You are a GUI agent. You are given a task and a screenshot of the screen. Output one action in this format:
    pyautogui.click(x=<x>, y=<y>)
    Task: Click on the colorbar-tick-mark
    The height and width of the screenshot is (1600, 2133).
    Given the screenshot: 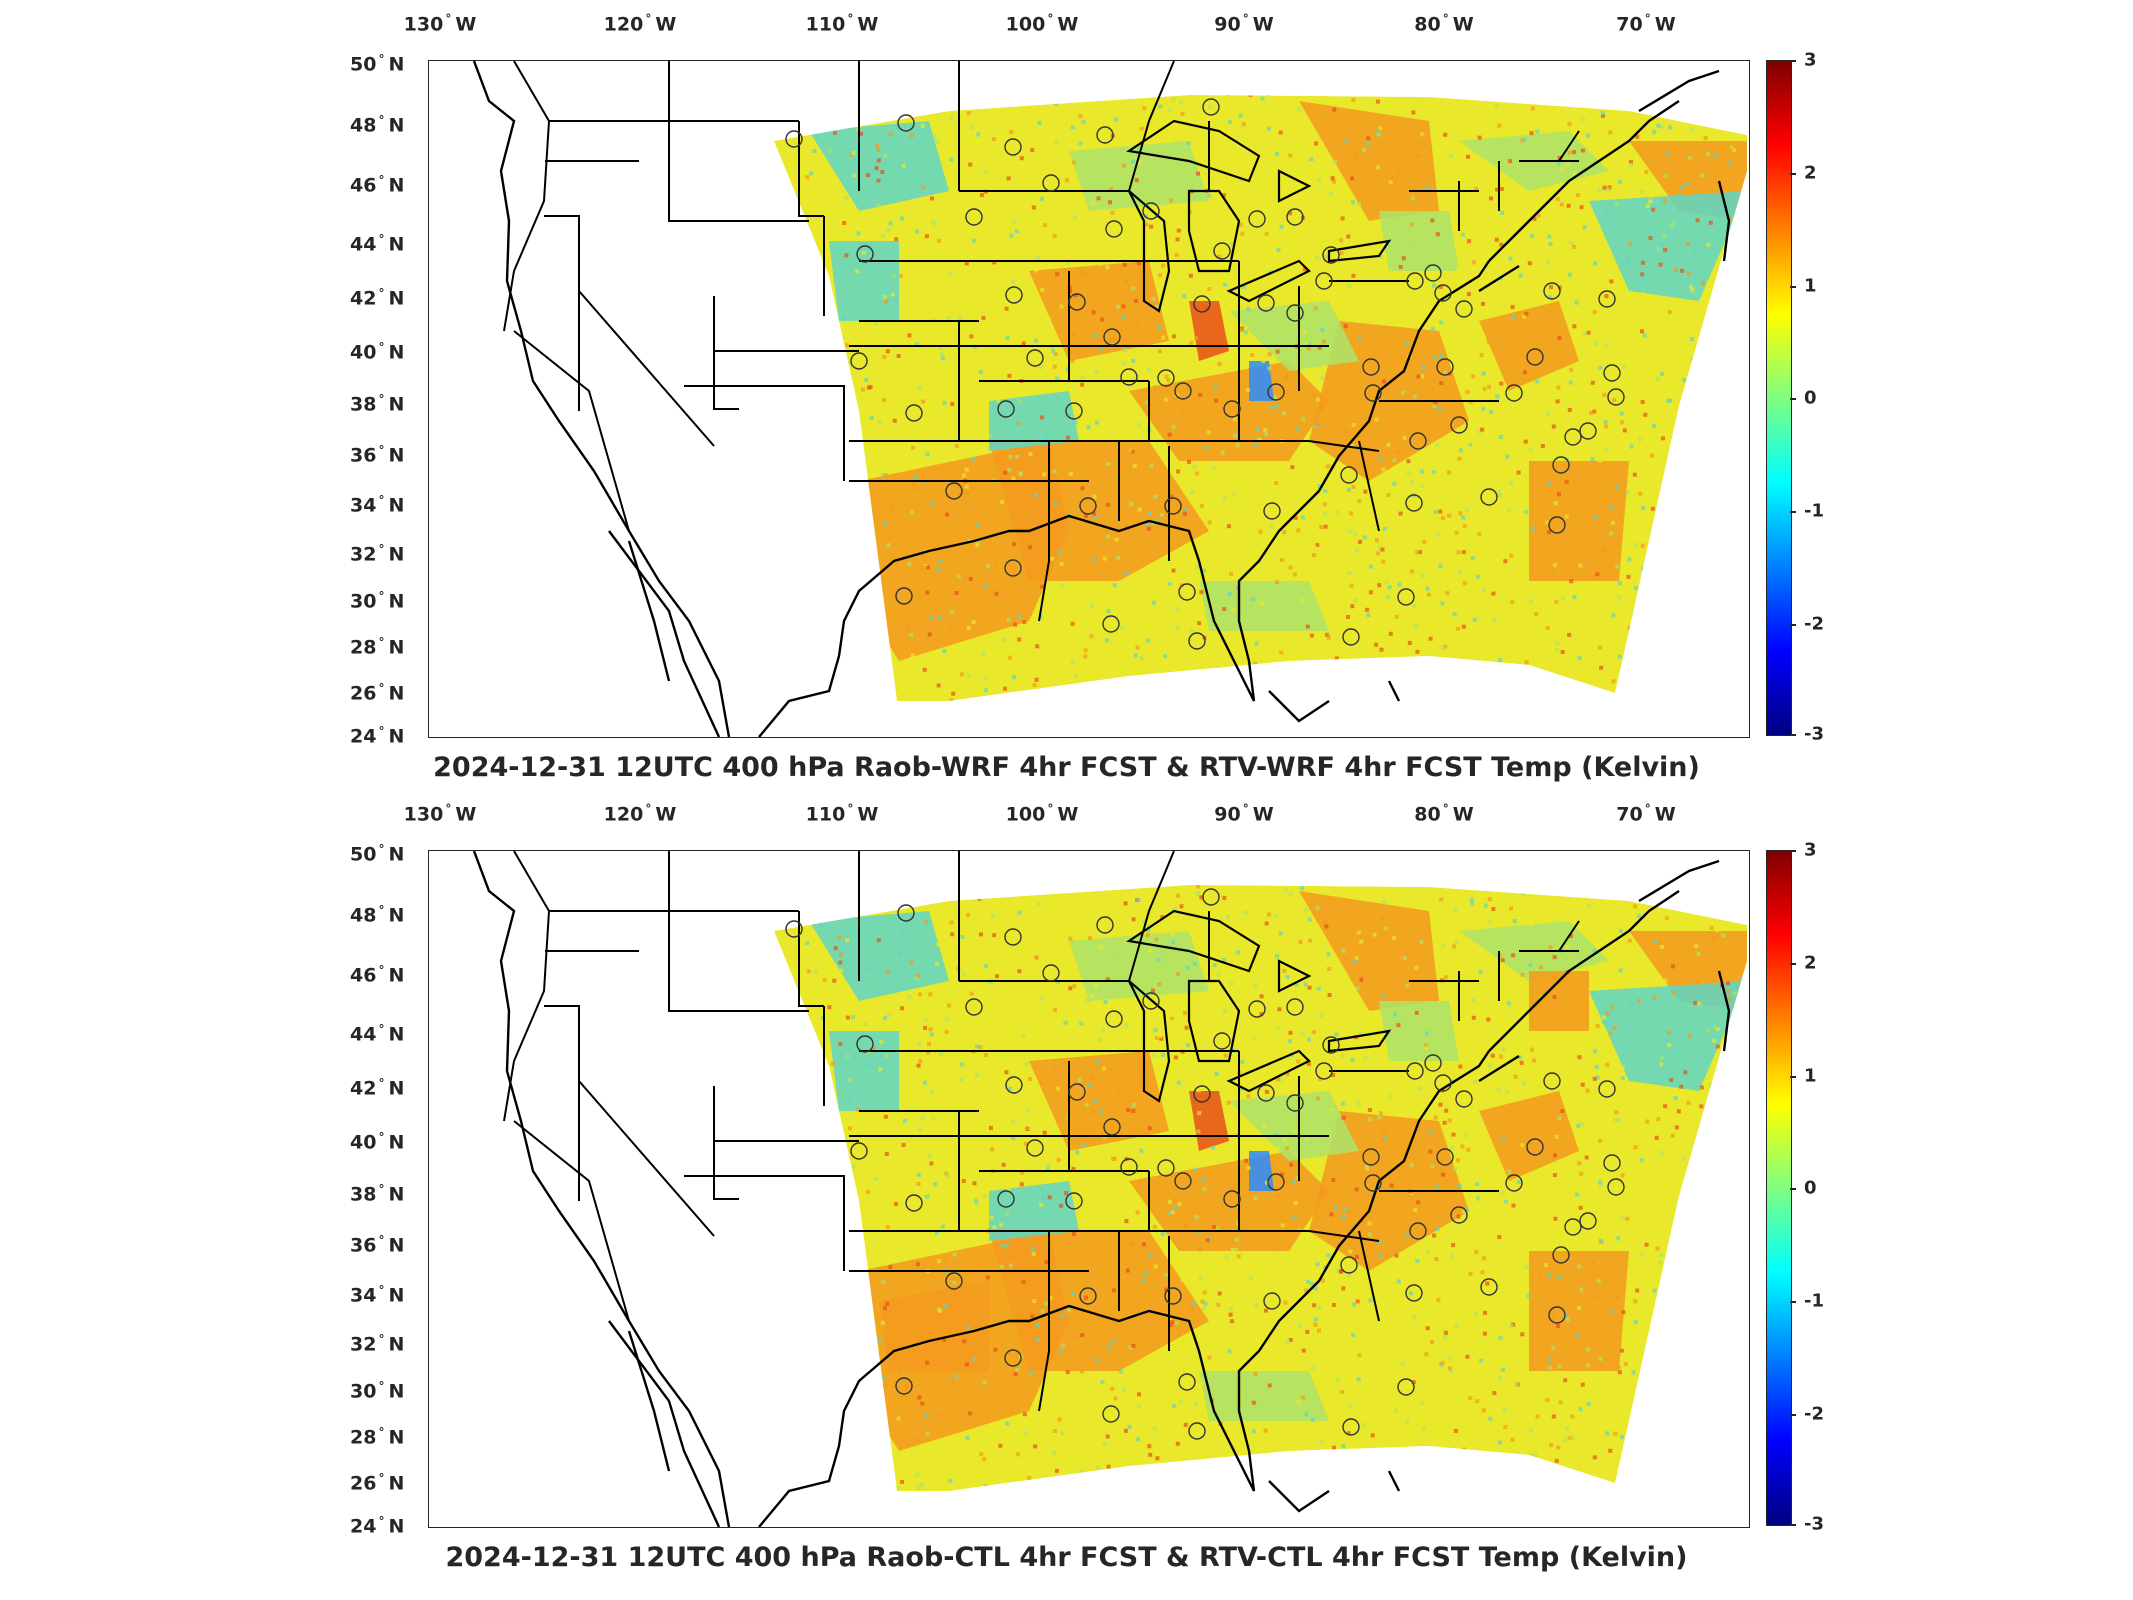 What is the action you would take?
    pyautogui.click(x=1793, y=735)
    